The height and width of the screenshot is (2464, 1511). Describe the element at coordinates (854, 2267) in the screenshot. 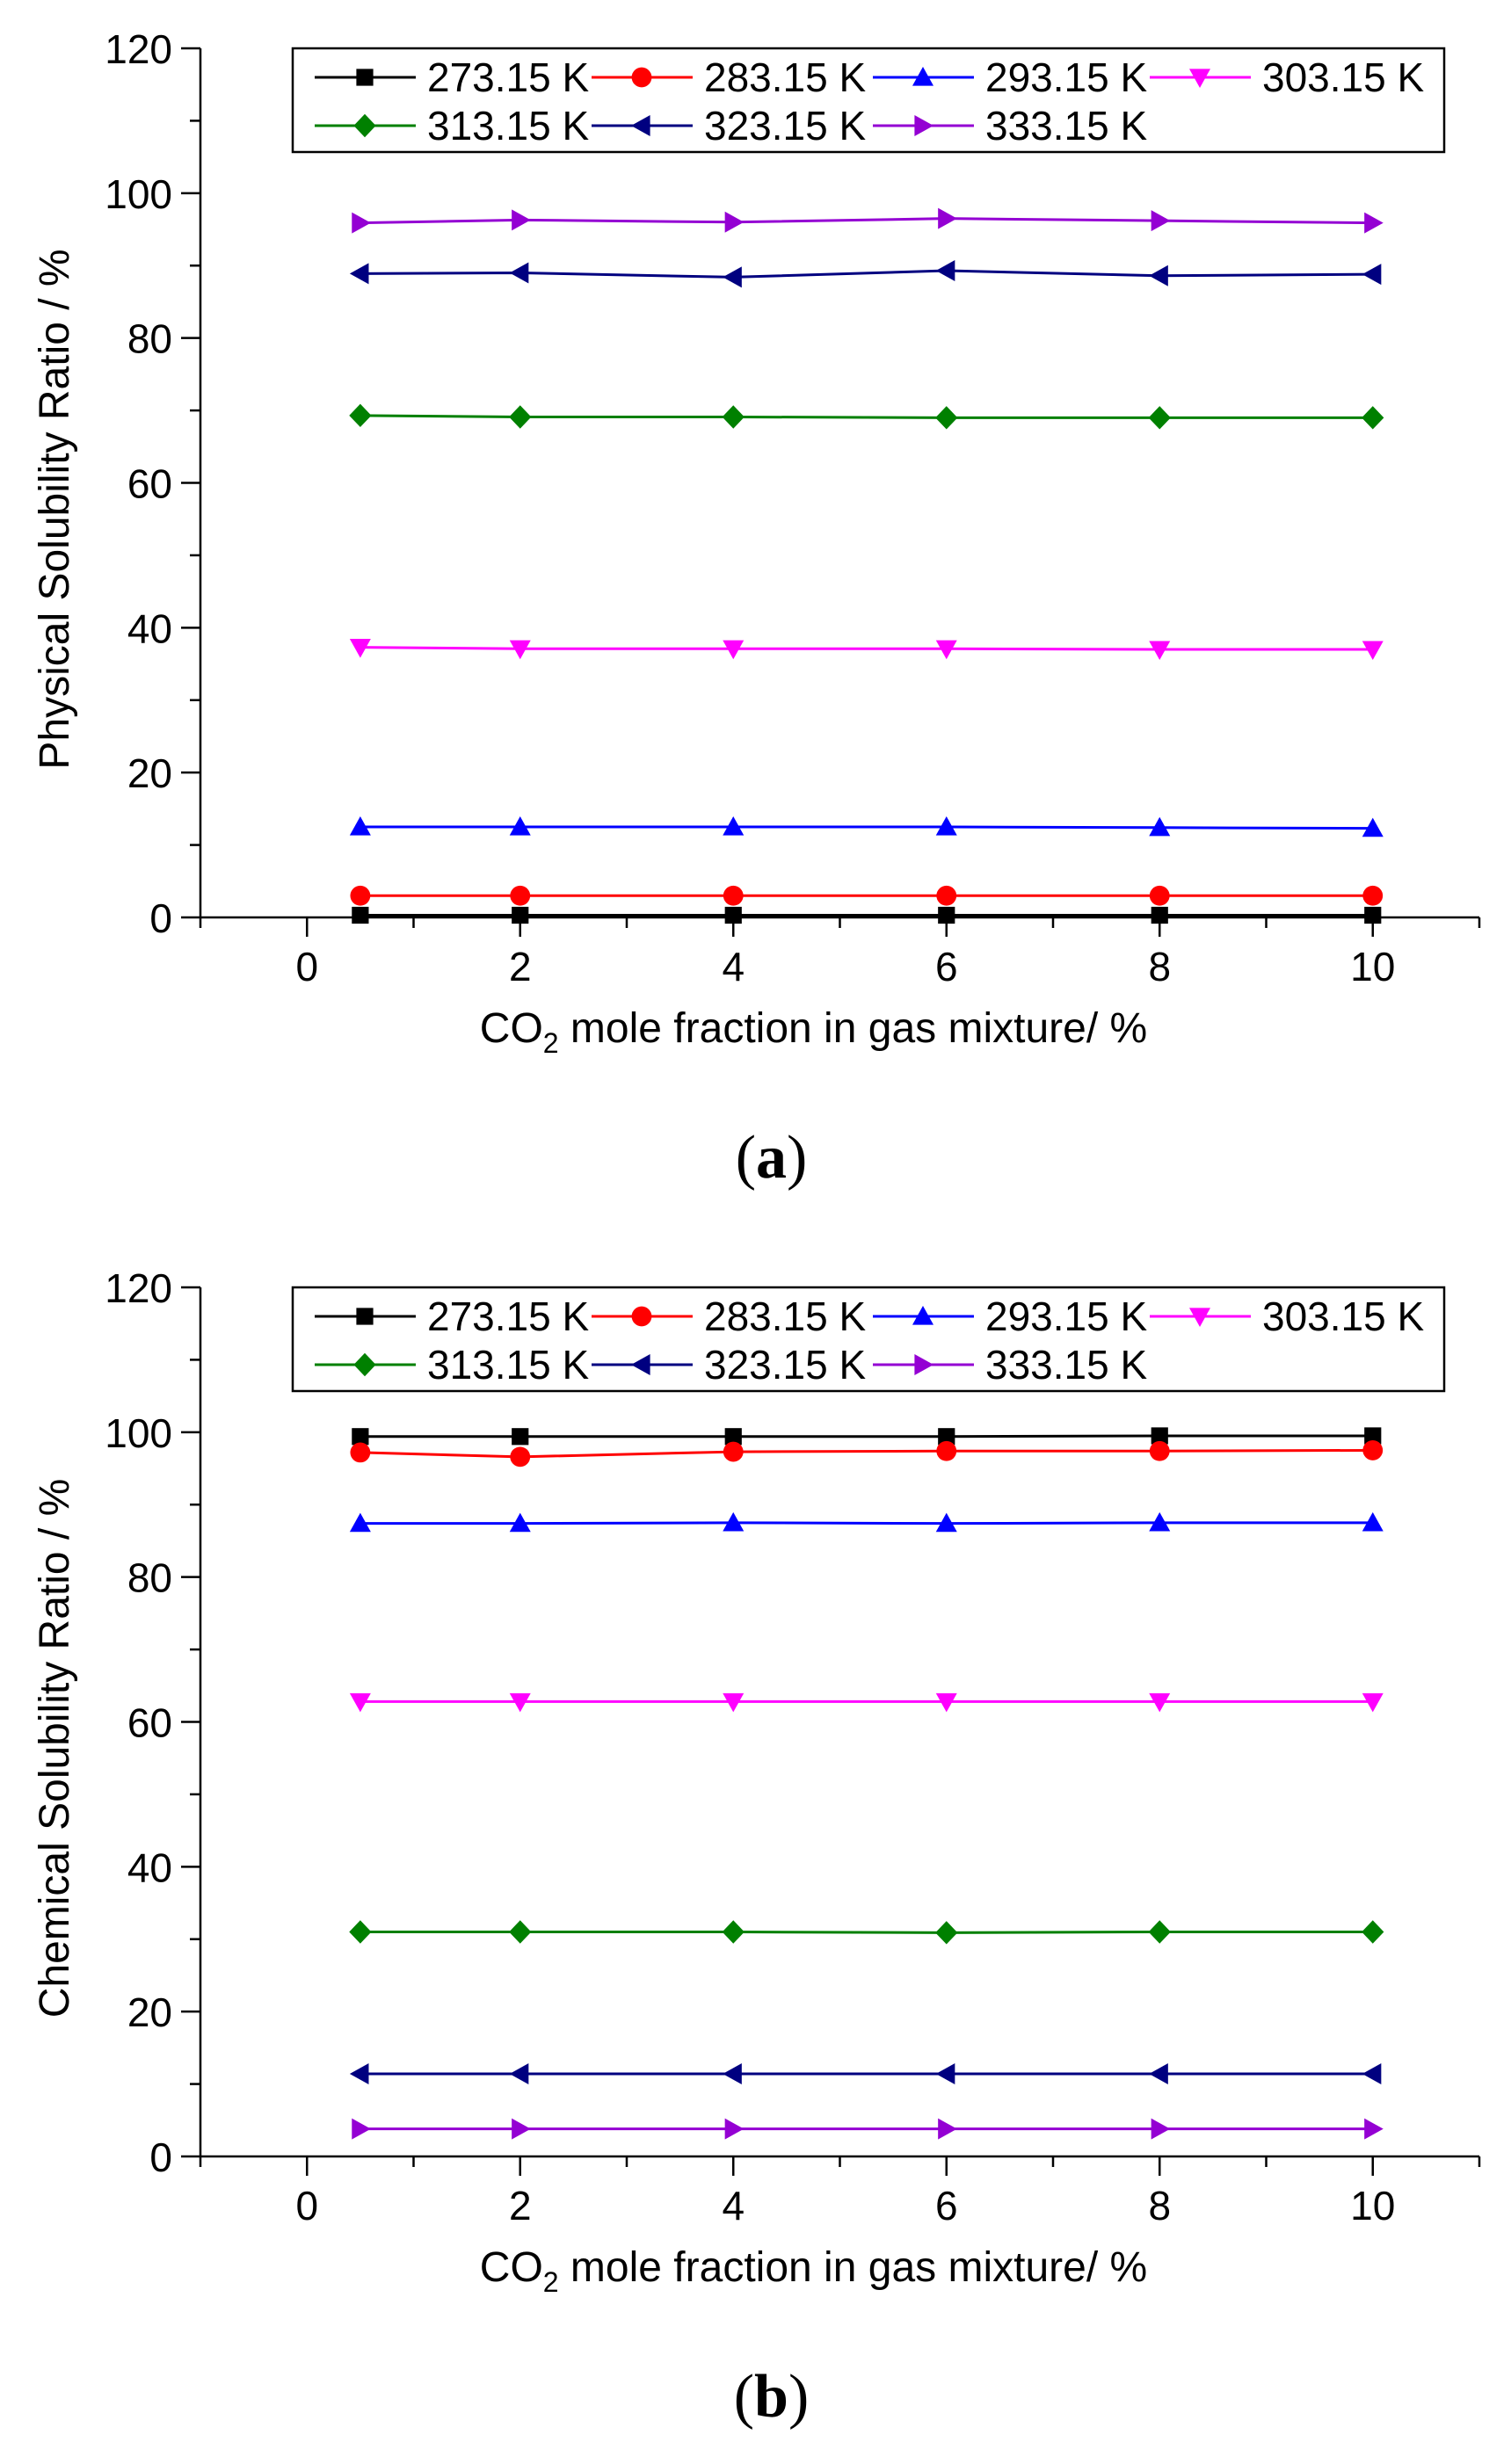

I see `x-axis-label-suffix: mole fraction in gas mixture/ %` at that location.